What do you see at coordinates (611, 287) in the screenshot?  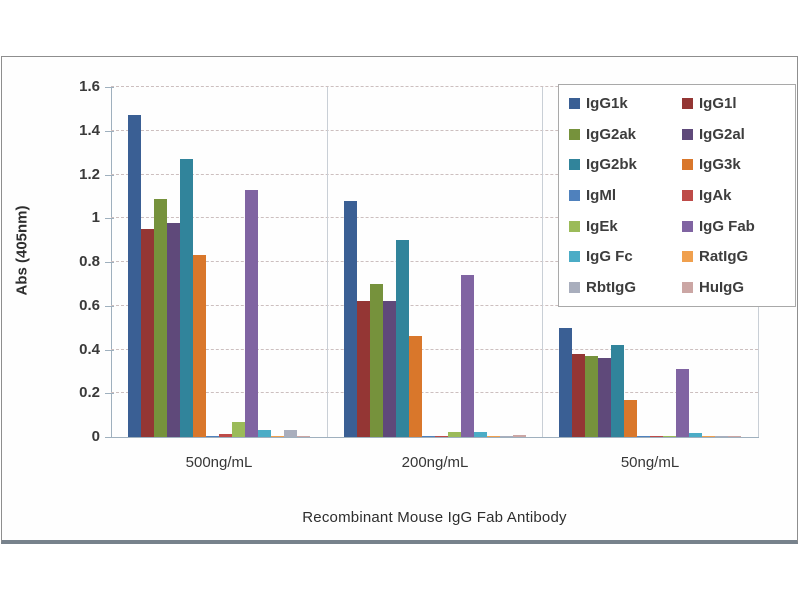 I see `legend-label: RbtIgG` at bounding box center [611, 287].